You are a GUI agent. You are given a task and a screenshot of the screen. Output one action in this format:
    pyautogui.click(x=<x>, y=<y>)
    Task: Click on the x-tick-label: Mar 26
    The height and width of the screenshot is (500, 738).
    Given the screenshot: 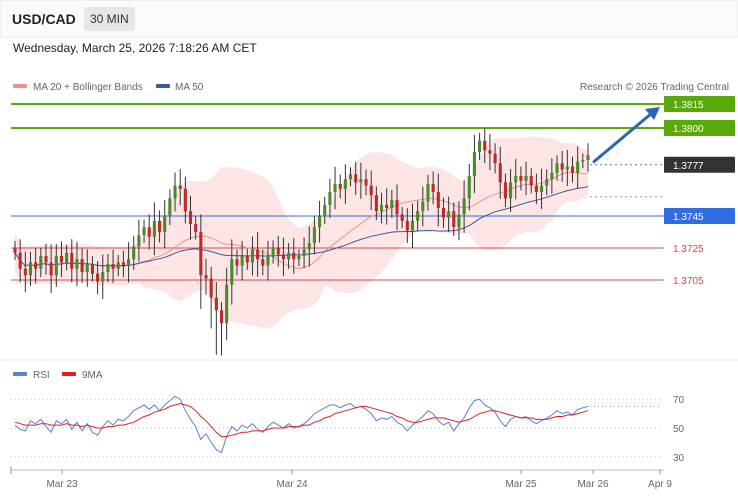 What is the action you would take?
    pyautogui.click(x=593, y=484)
    